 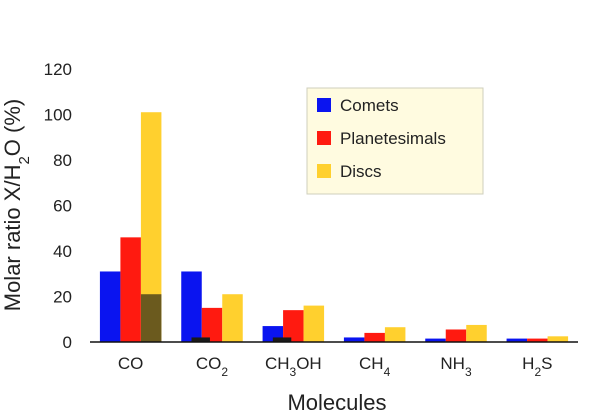 What do you see at coordinates (336, 402) in the screenshot?
I see `x-axis-title: Molecules` at bounding box center [336, 402].